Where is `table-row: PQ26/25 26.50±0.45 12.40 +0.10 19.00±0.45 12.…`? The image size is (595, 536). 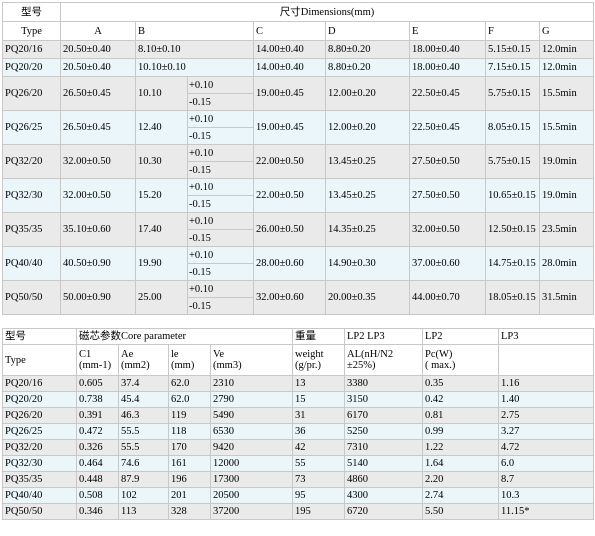
table-row: PQ26/25 26.50±0.45 12.40 +0.10 19.00±0.45 12.… is located at coordinates (298, 127).